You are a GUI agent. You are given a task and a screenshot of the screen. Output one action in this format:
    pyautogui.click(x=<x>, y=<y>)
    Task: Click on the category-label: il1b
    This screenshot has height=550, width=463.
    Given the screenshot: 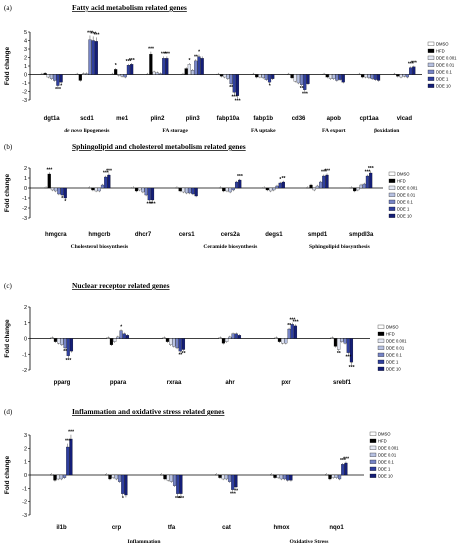 What is the action you would take?
    pyautogui.click(x=61, y=528)
    